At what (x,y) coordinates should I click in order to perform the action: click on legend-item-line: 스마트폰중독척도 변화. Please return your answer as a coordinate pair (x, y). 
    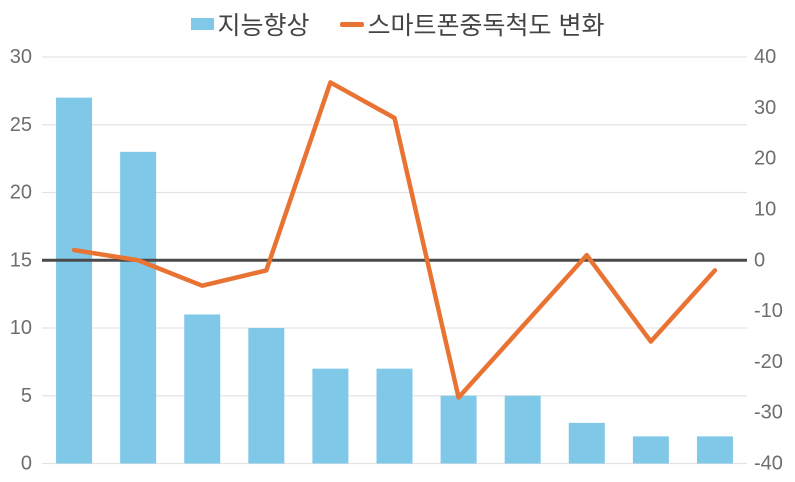
    Looking at the image, I should click on (472, 24).